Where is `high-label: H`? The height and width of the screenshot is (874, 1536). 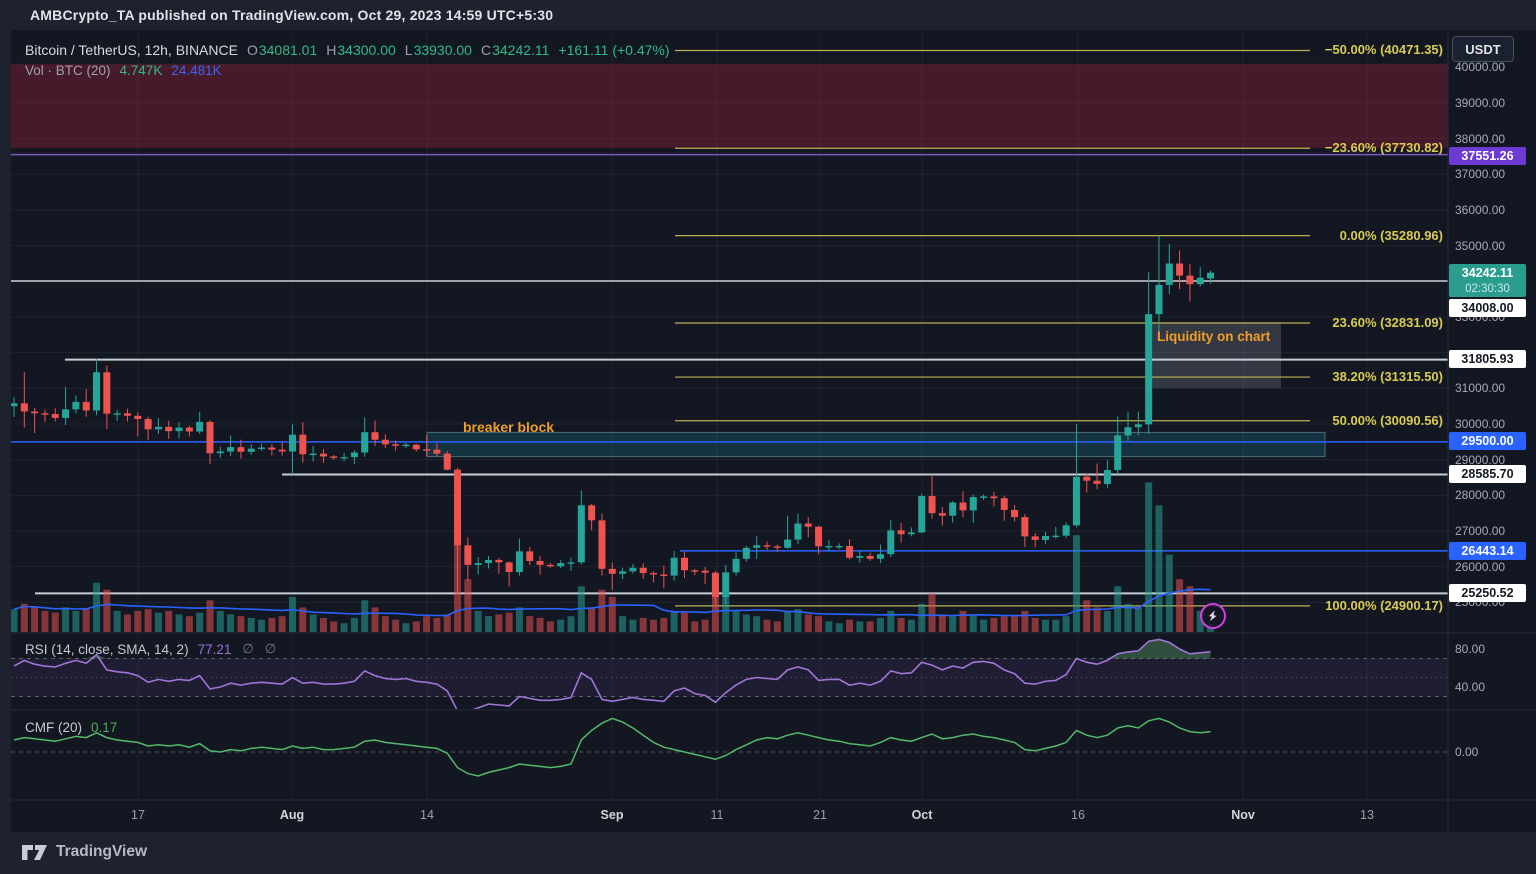
high-label: H is located at coordinates (331, 50).